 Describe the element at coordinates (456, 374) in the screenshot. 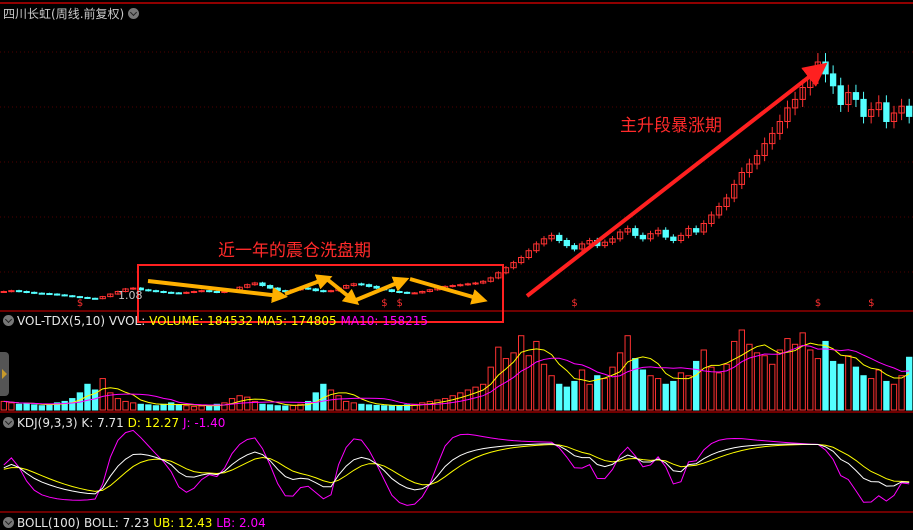

I see `volume-ma5-line` at that location.